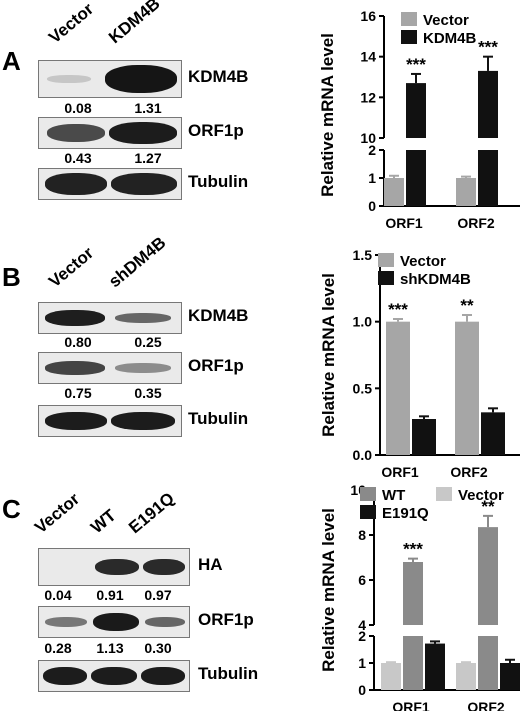 This screenshot has width=520, height=711. I want to click on y-tick-label: 10, so click(368, 138).